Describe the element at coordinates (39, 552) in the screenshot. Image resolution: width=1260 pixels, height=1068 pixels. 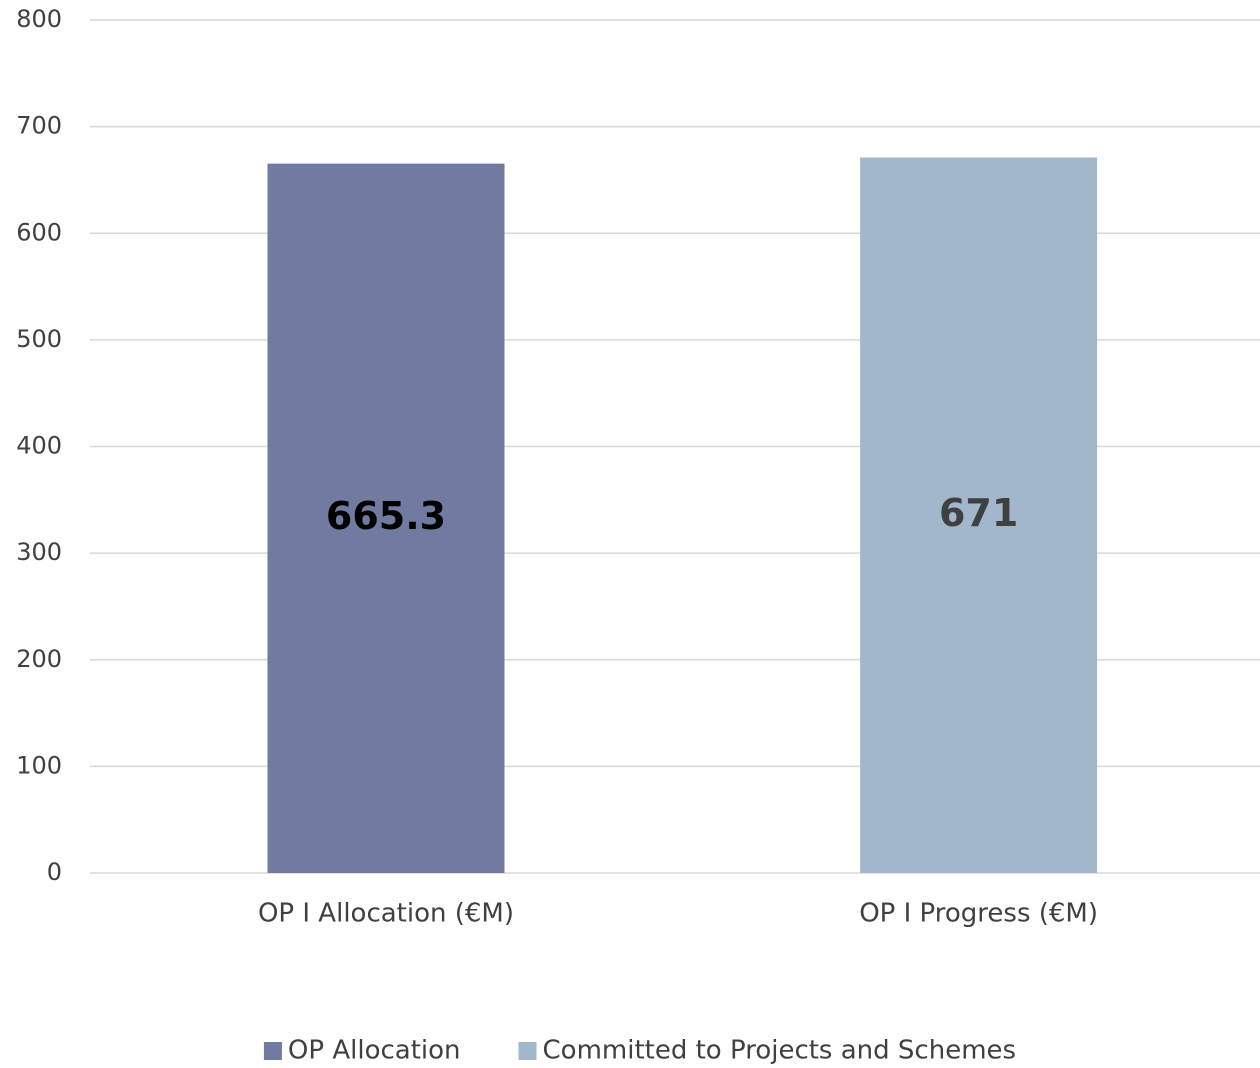
I see `y-tick-label: 300` at that location.